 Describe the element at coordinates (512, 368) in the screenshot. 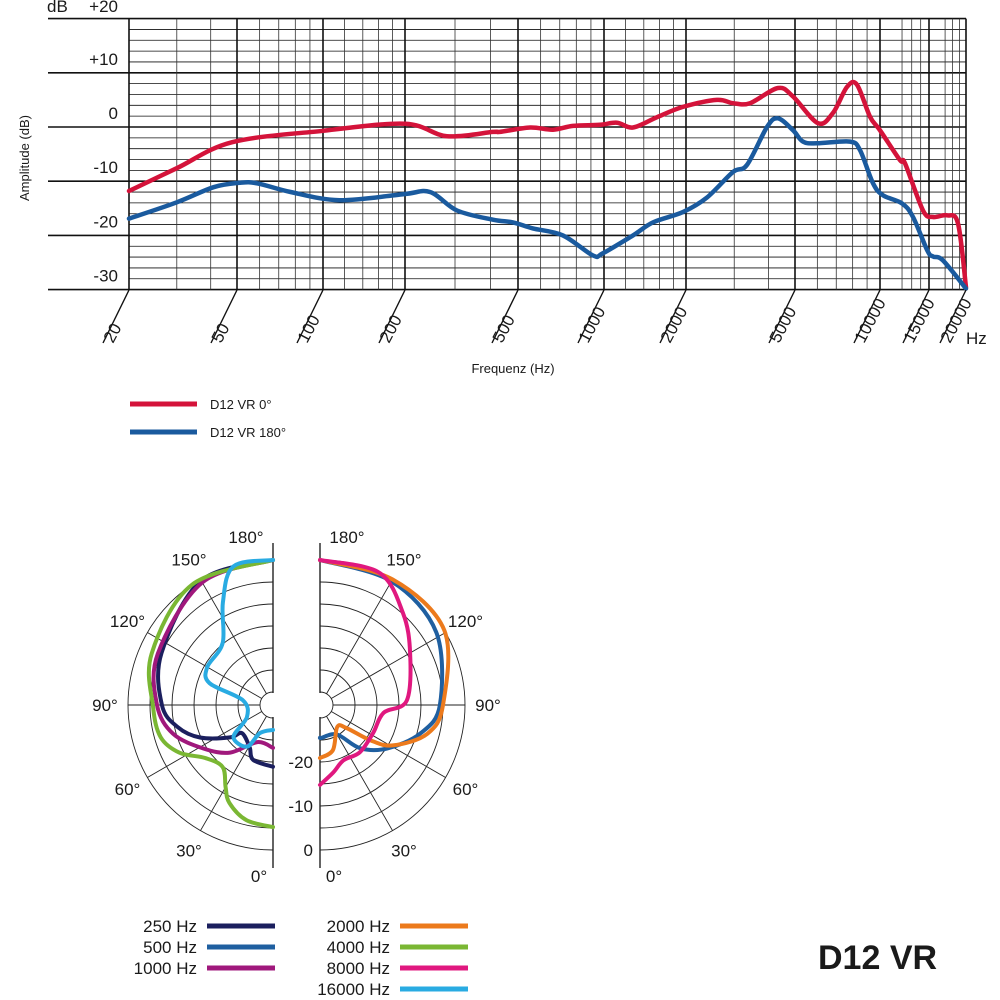

I see `x-axis-title: Frequenz (Hz)` at that location.